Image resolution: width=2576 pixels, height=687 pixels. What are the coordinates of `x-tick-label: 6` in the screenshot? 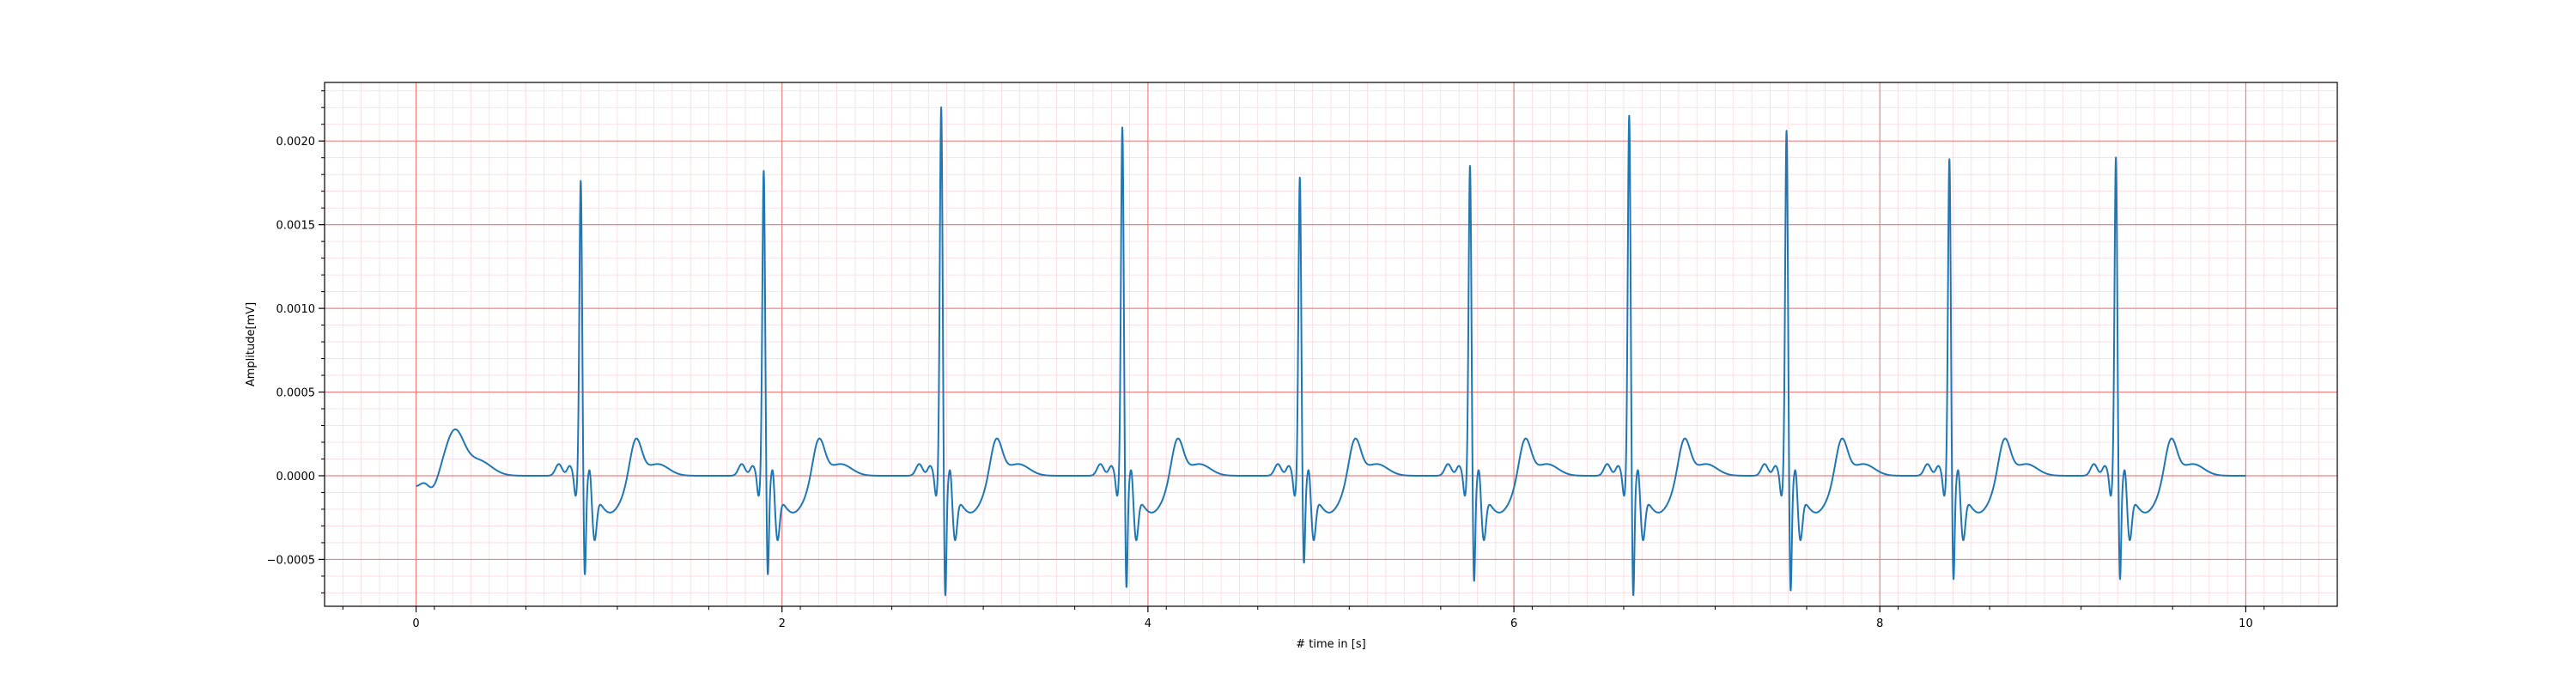 It's located at (1513, 623).